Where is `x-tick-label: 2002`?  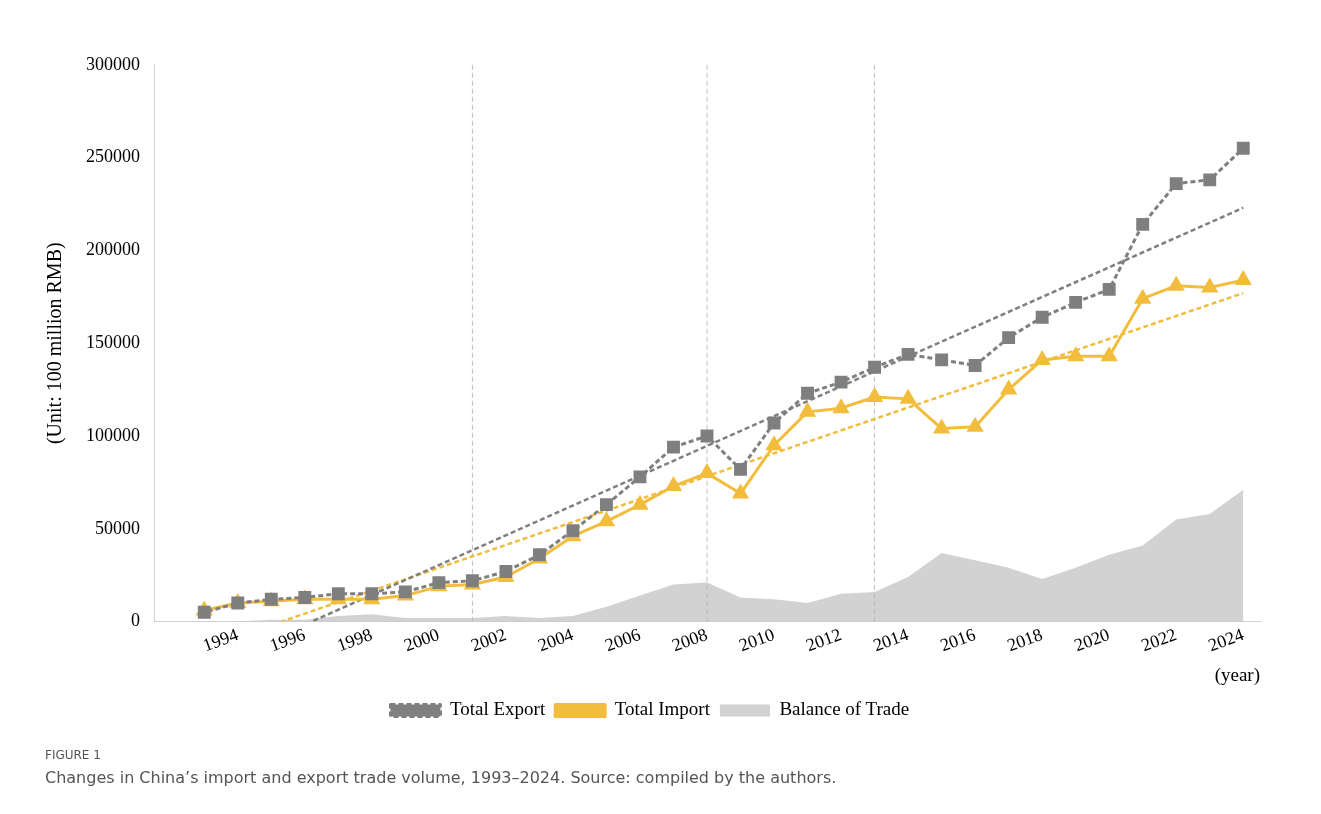 x-tick-label: 2002 is located at coordinates (488, 640).